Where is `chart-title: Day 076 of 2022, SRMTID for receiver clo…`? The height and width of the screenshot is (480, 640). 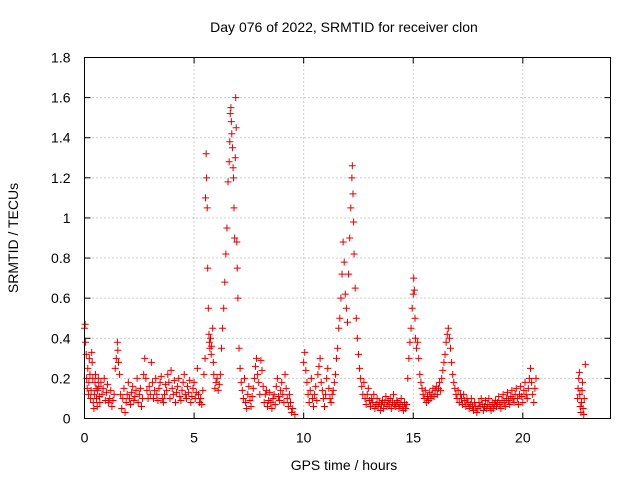
chart-title: Day 076 of 2022, SRMTID for receiver clo… is located at coordinates (344, 27).